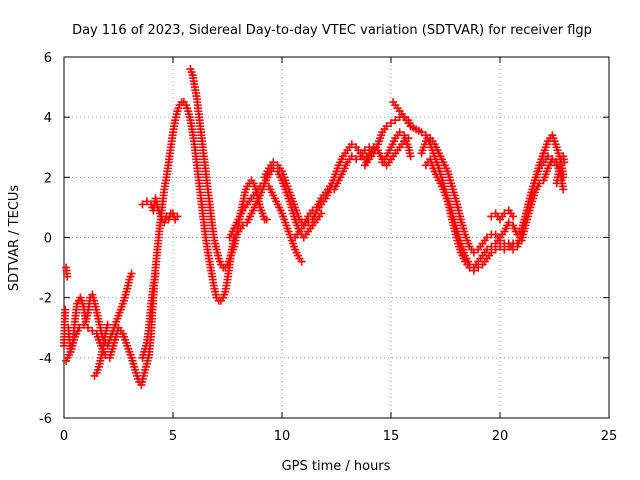  Describe the element at coordinates (48, 58) in the screenshot. I see `y-tick-label: 6` at that location.